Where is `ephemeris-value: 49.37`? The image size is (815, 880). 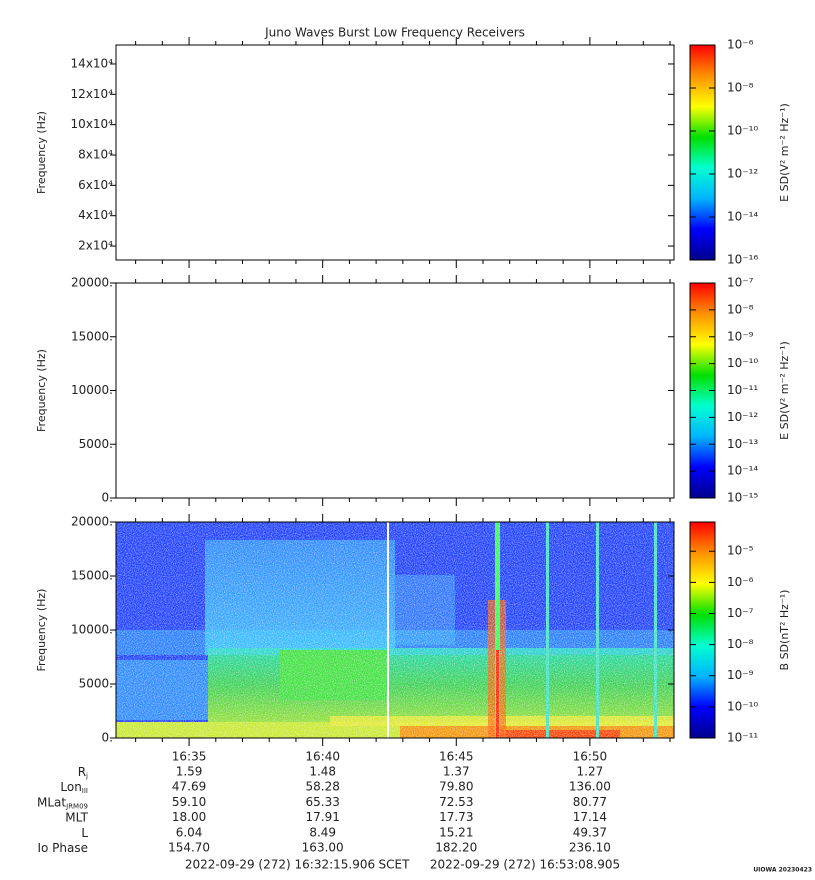 ephemeris-value: 49.37 is located at coordinates (590, 832).